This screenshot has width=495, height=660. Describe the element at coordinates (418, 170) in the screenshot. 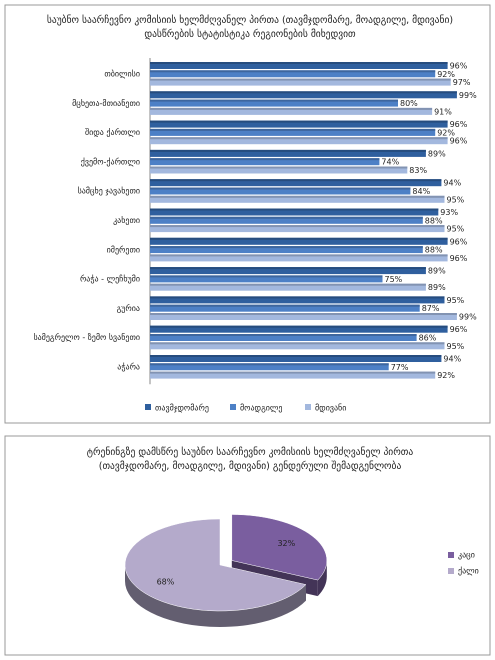

I see `value-label: 83%` at that location.